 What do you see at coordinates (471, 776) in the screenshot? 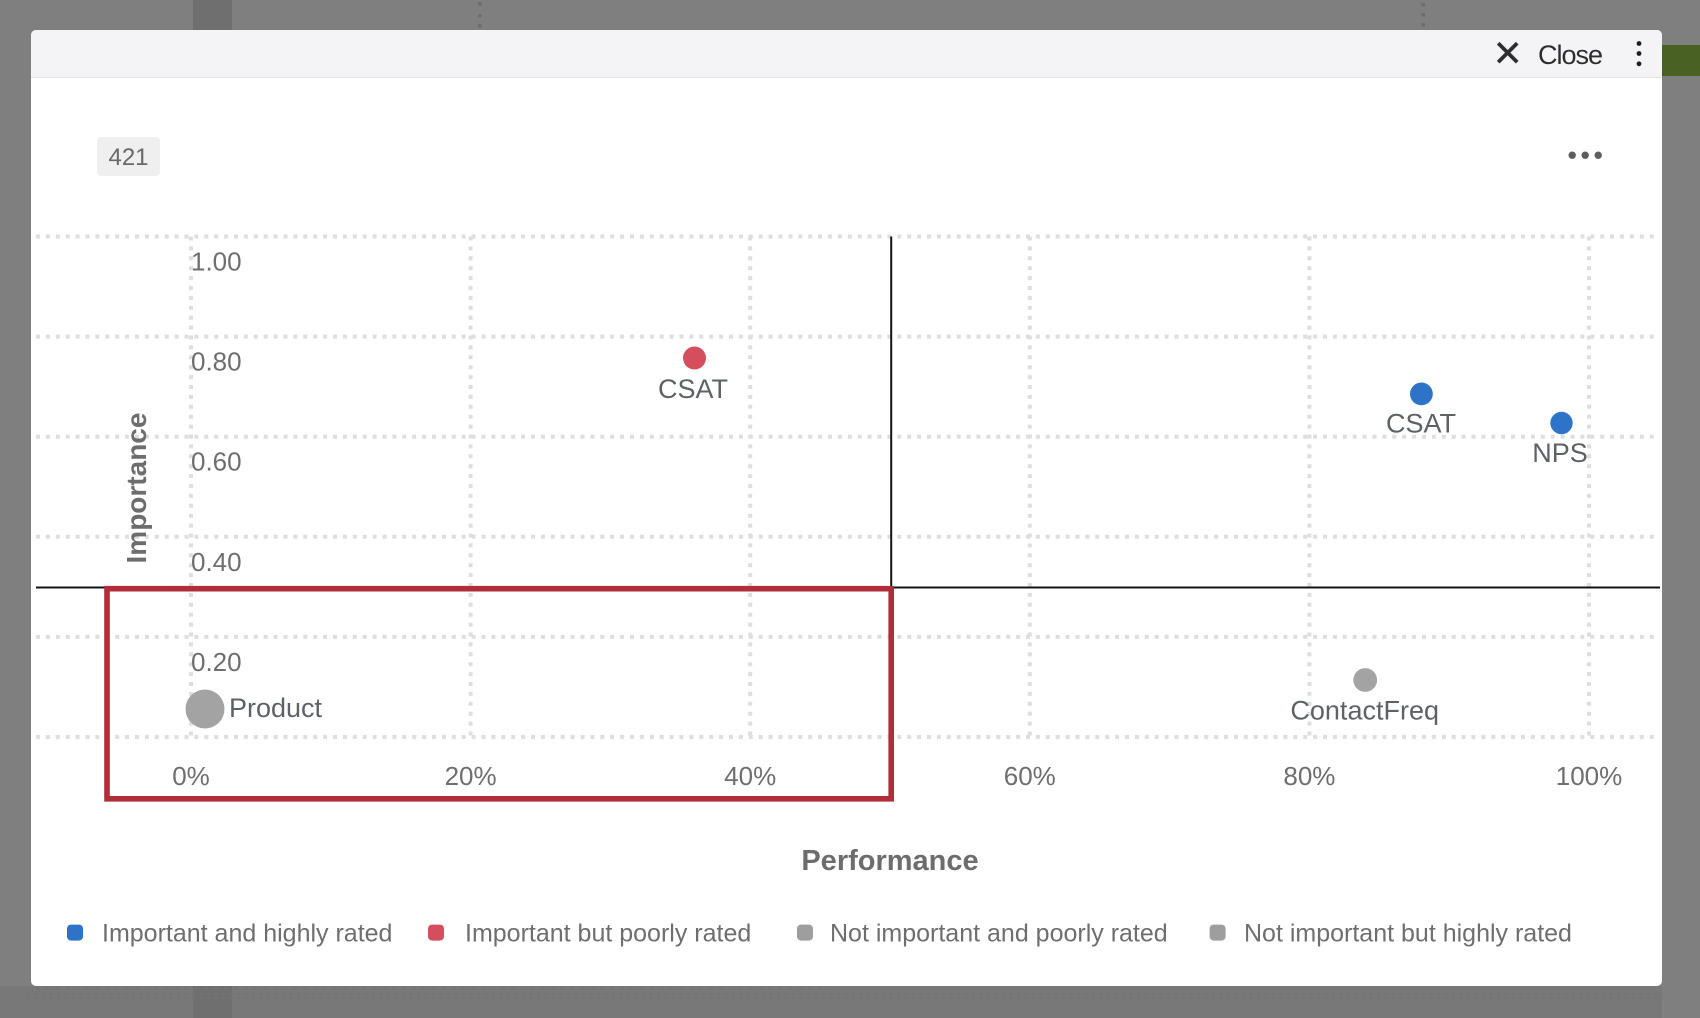
I see `svg-text: 20%` at bounding box center [471, 776].